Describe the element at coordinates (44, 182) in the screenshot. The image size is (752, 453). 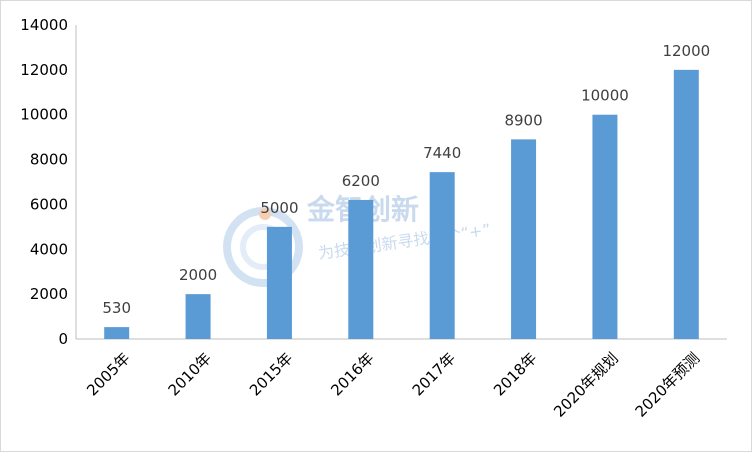
I see `y-tick-labels: 0 2000 4000 6000 8000 10000 12000 14000` at that location.